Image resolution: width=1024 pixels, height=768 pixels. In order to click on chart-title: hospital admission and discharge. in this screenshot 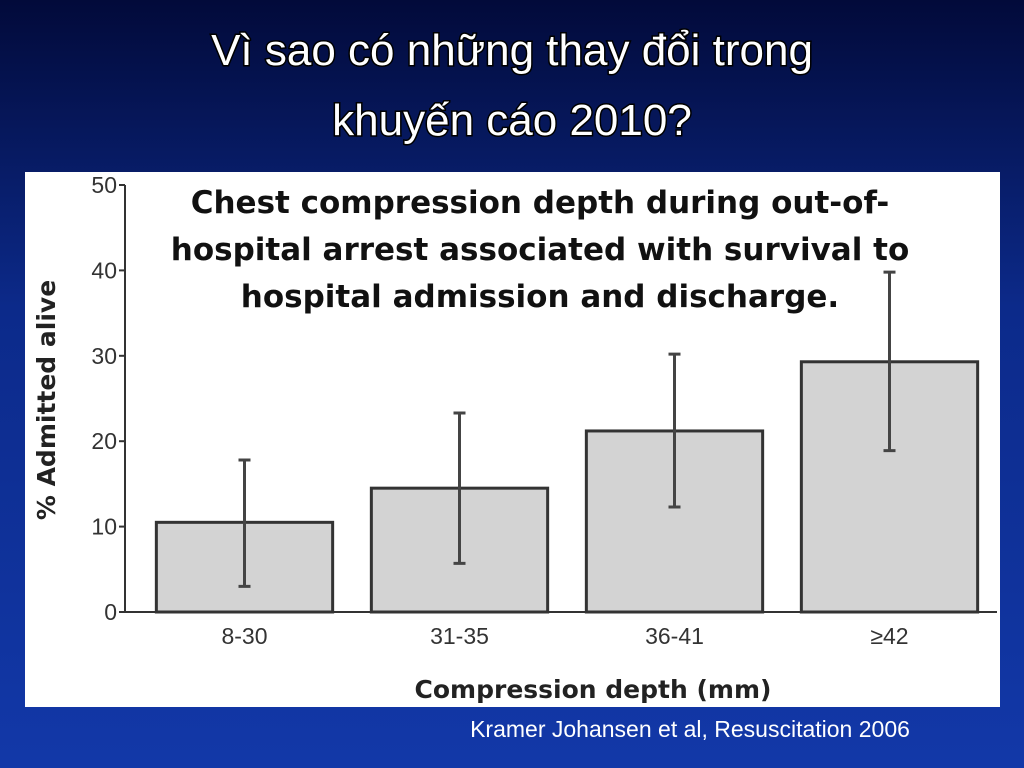, I will do `click(540, 297)`.